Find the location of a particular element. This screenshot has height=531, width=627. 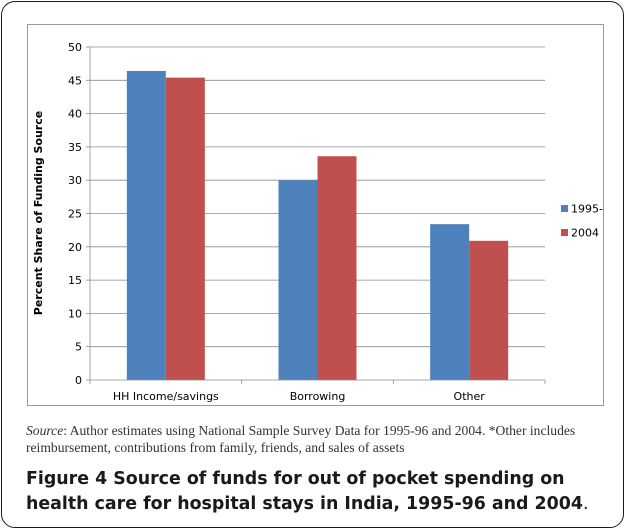

x-tick-label: Other is located at coordinates (470, 396).